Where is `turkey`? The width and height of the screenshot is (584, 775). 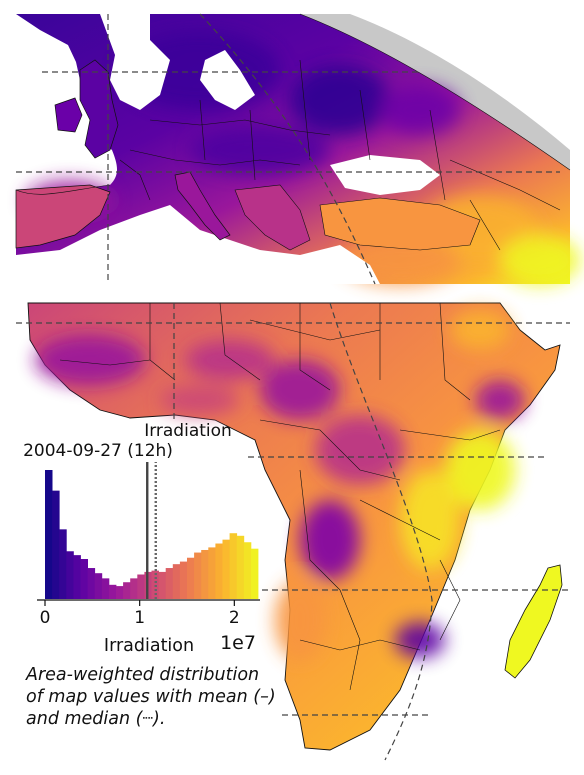
turkey is located at coordinates (400, 224).